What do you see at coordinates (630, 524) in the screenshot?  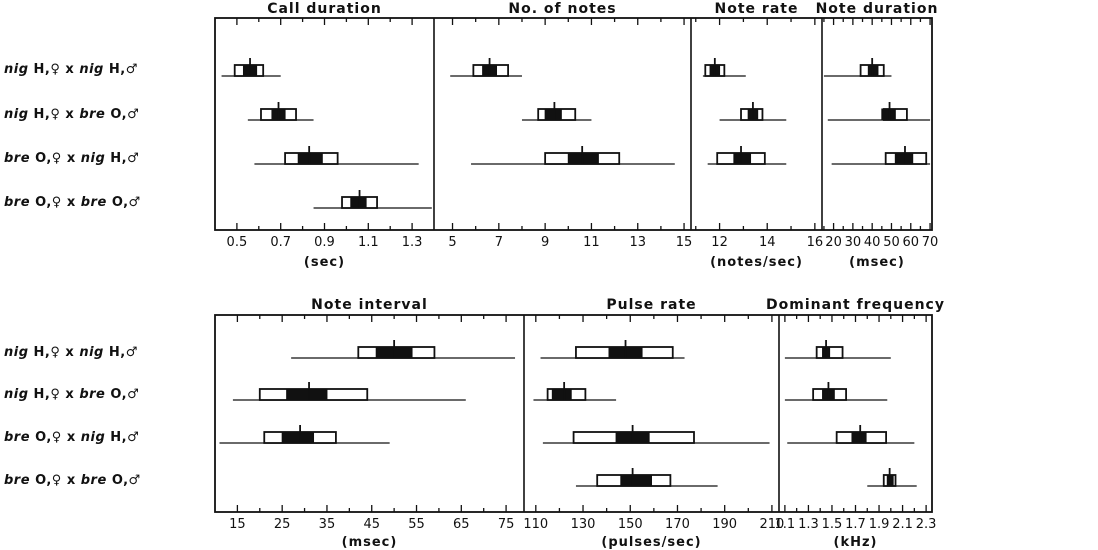 I see `tick-label: 150` at bounding box center [630, 524].